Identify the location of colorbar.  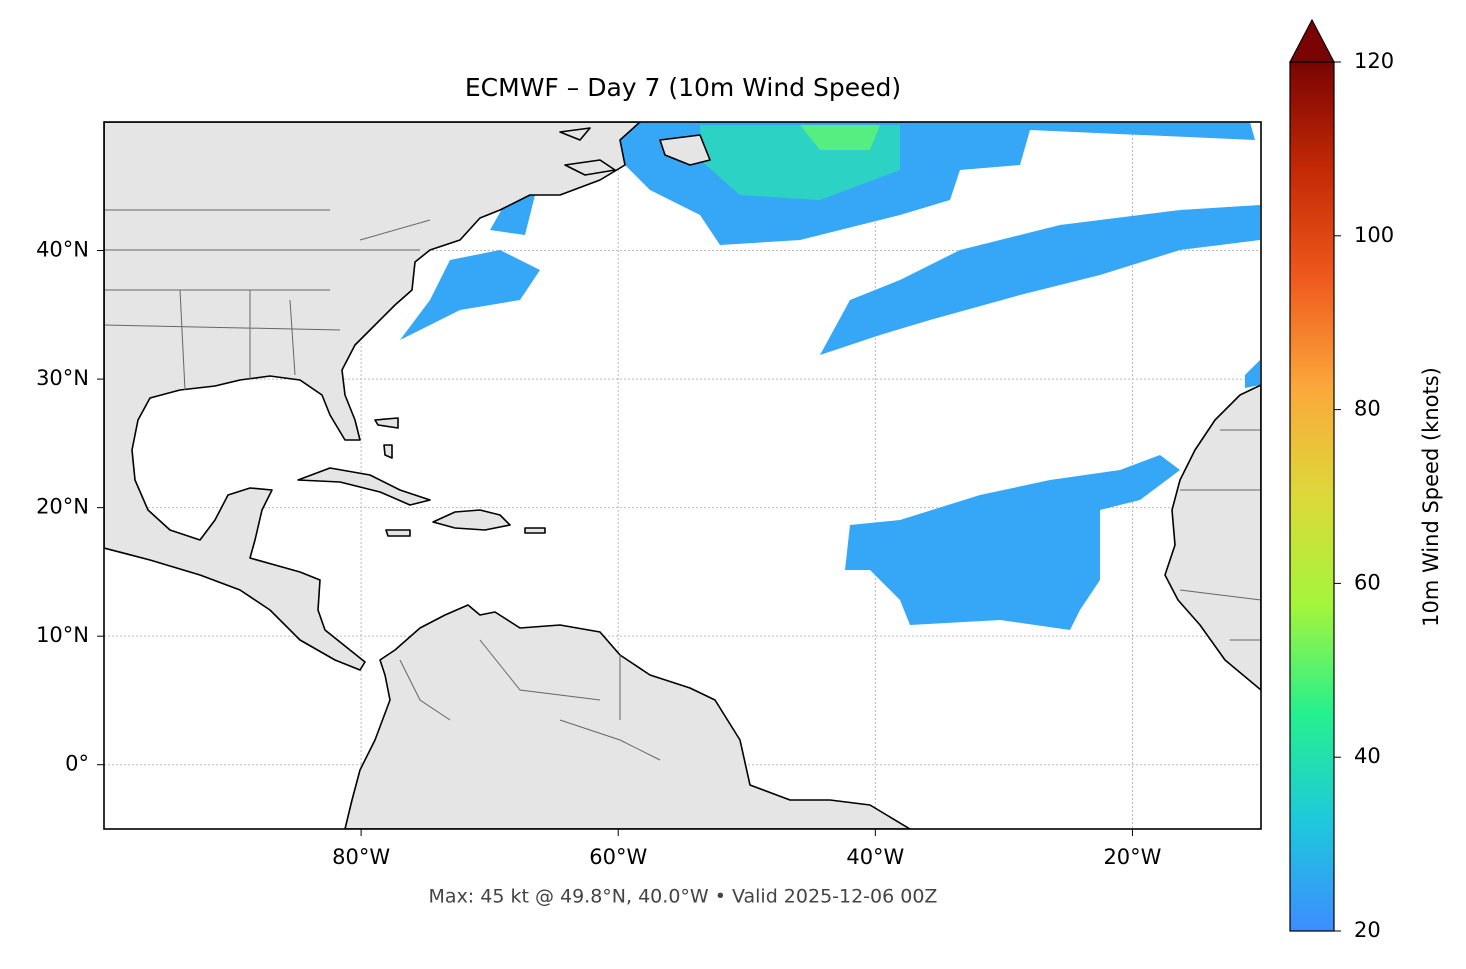
(1312, 496).